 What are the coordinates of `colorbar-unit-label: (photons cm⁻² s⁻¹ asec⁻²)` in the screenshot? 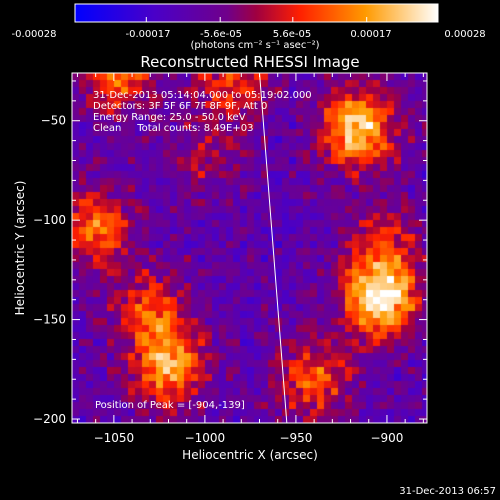 It's located at (254, 45).